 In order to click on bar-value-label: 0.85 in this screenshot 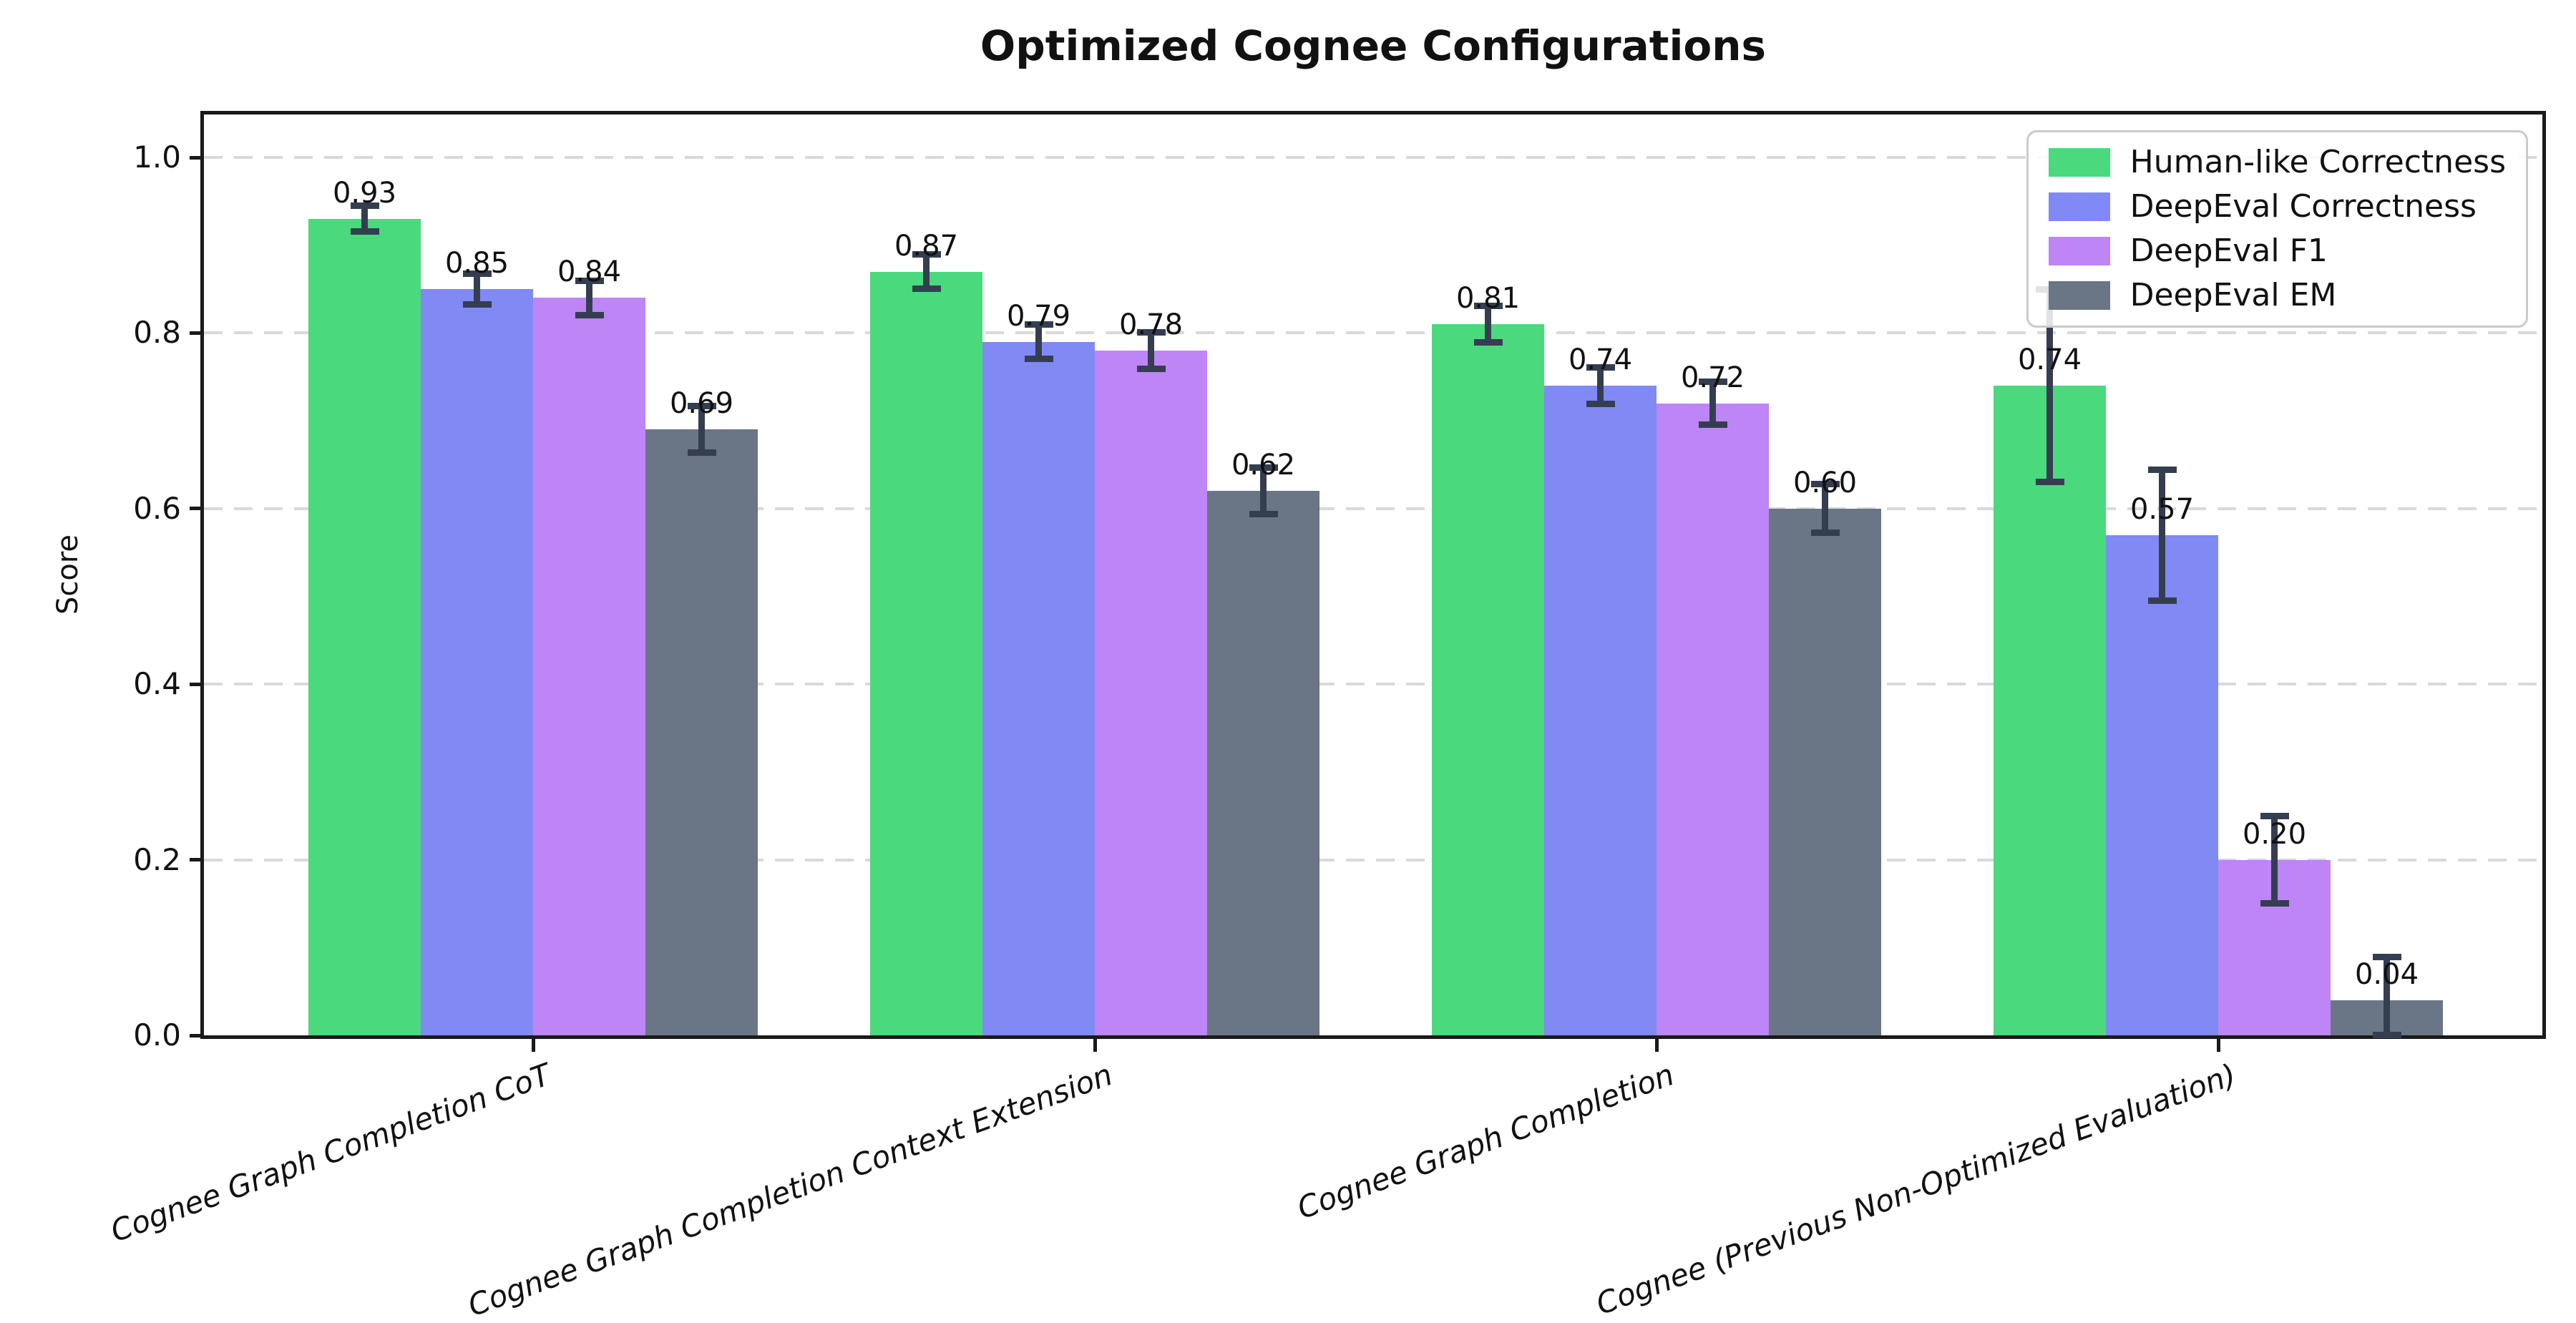, I will do `click(476, 263)`.